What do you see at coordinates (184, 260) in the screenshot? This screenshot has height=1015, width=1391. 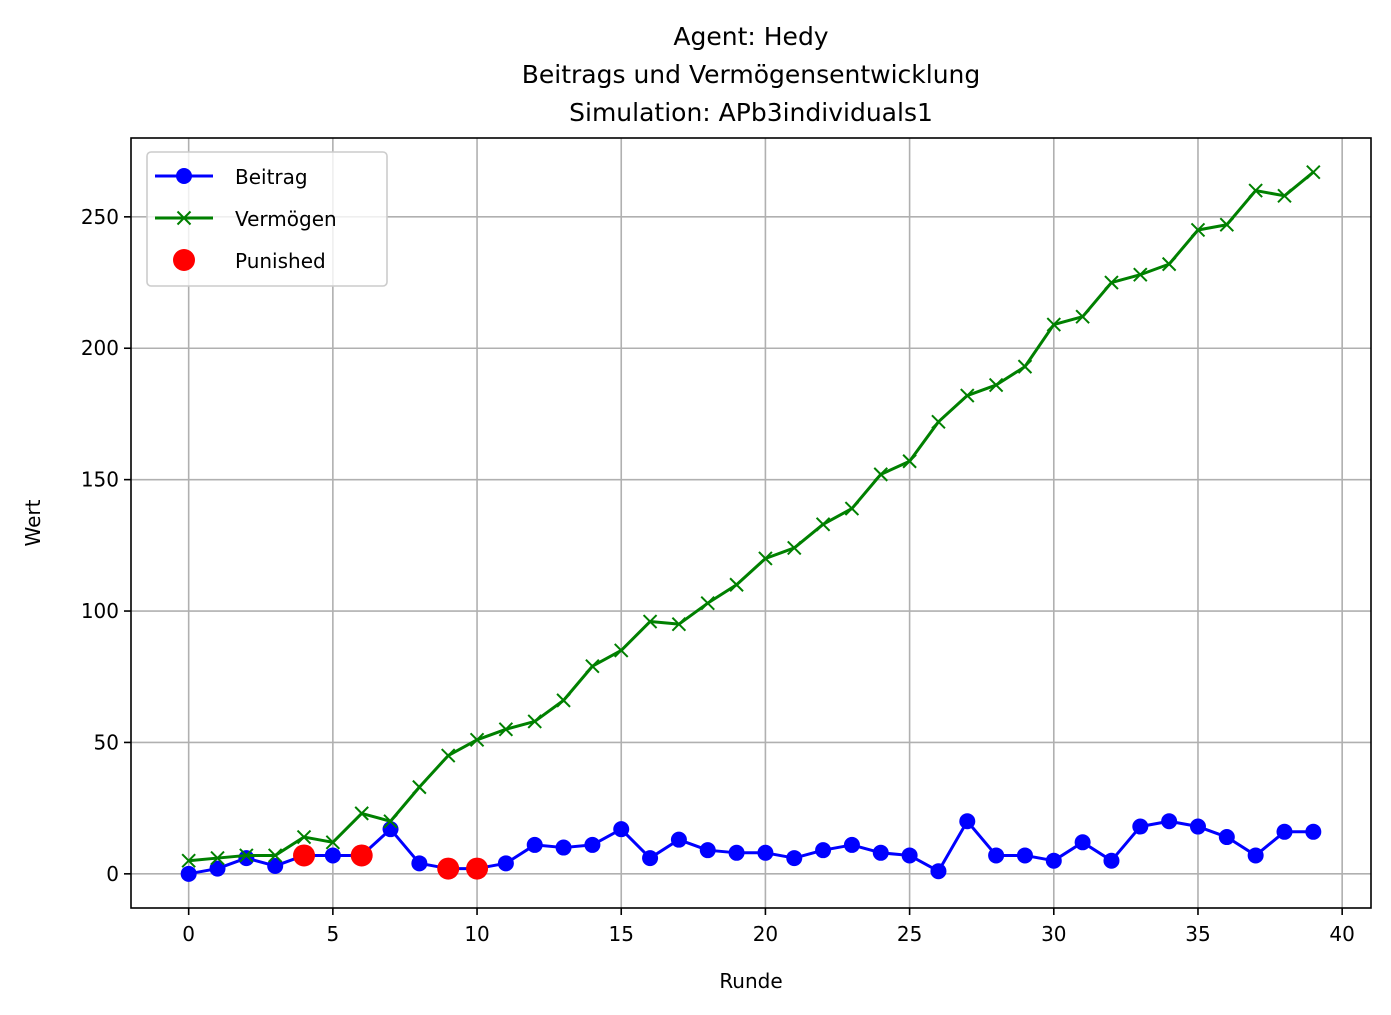 I see `legend-marker-punished` at bounding box center [184, 260].